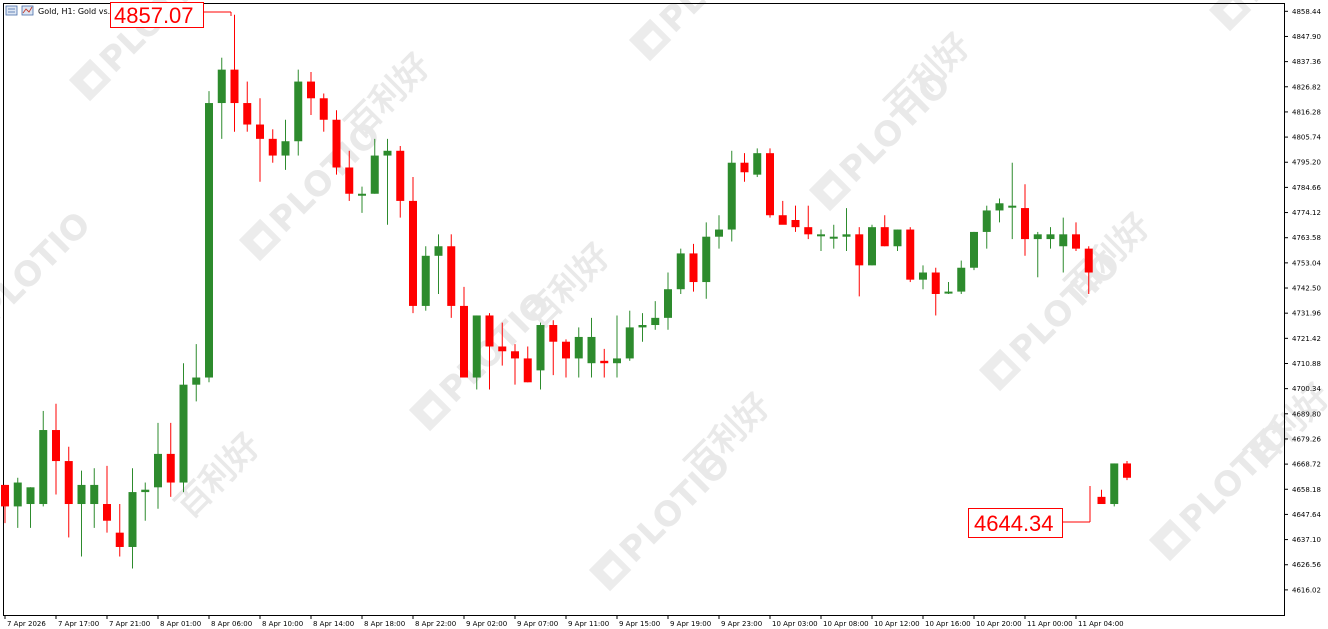 Image resolution: width=1328 pixels, height=629 pixels. What do you see at coordinates (1306, 263) in the screenshot?
I see `price-tick-label: 4753.04` at bounding box center [1306, 263].